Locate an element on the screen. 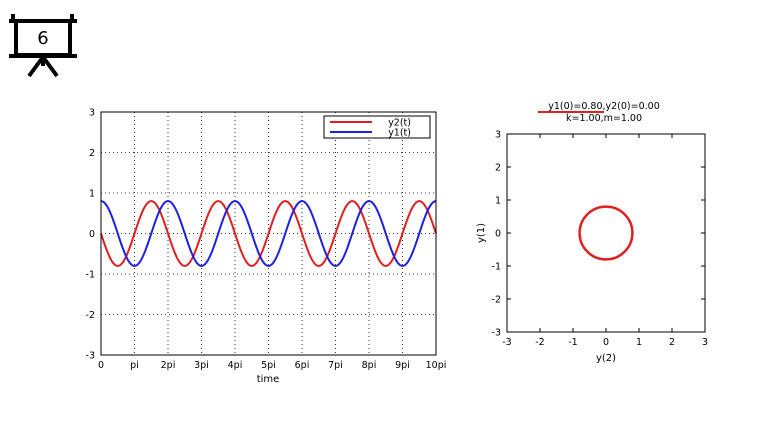 This screenshot has height=426, width=759. legend-box is located at coordinates (377, 127).